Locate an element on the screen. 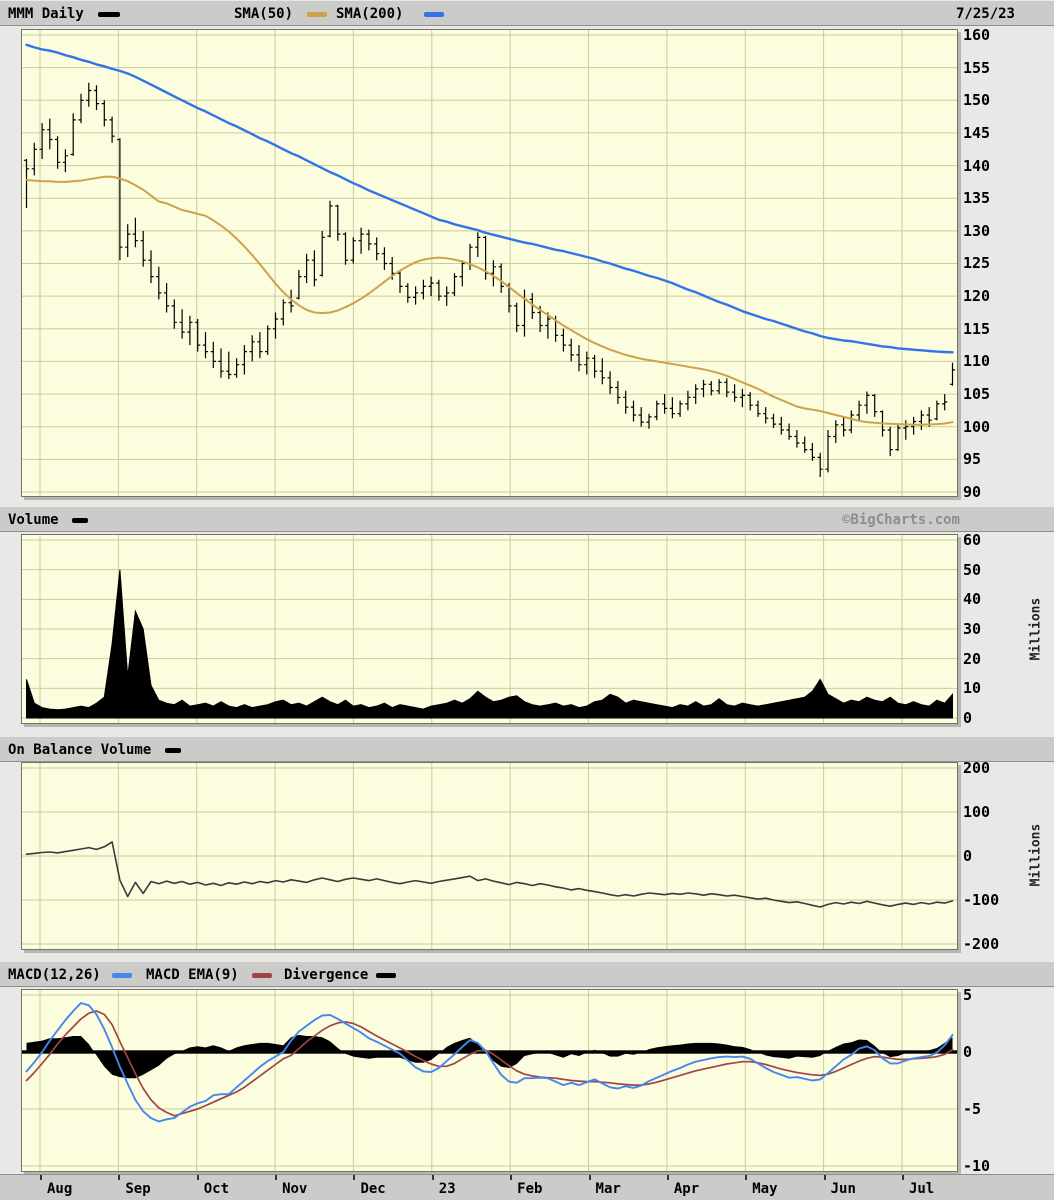 Image resolution: width=1054 pixels, height=1200 pixels. volume-millions-label: Millions is located at coordinates (1036, 629).